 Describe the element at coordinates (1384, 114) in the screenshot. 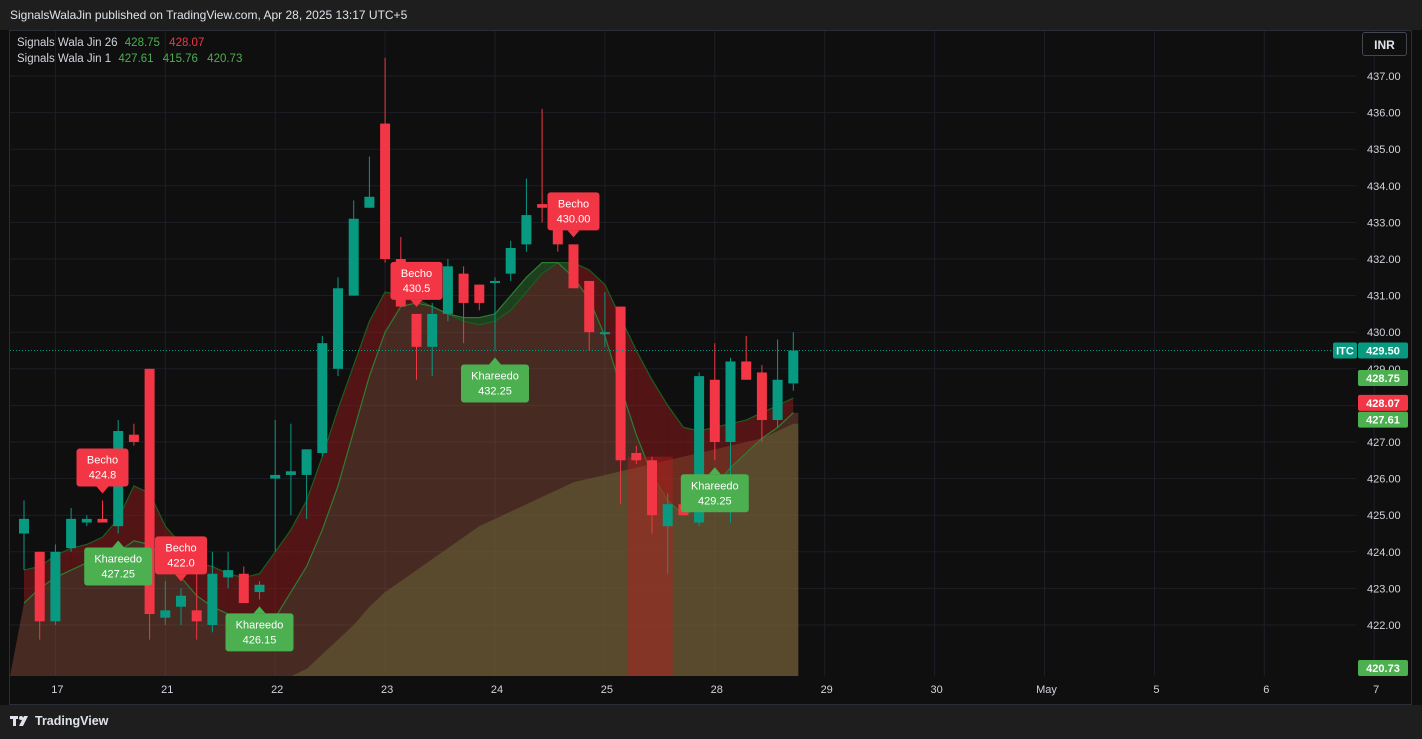

I see `y-tick-label: 436.00` at that location.